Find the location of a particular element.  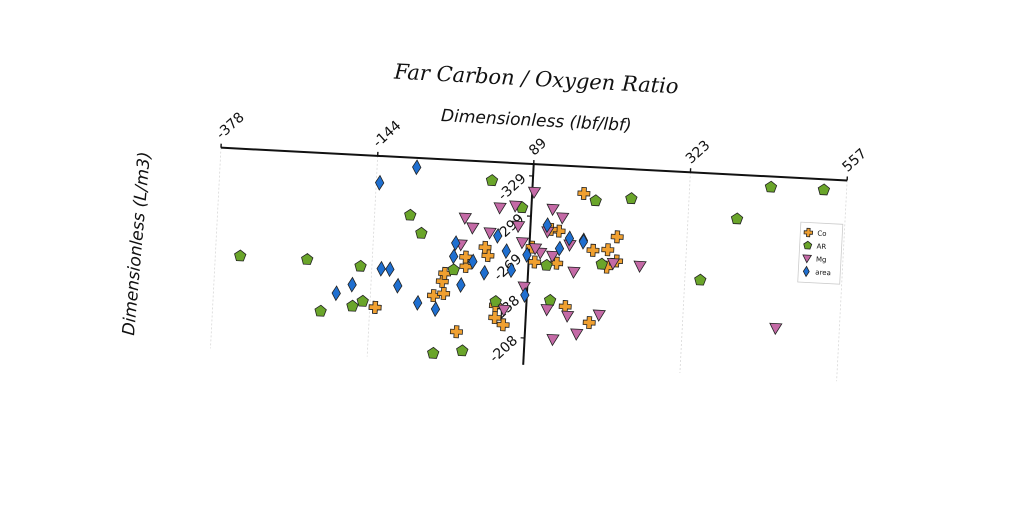

y-tick-label: -329 is located at coordinates (512, 187).